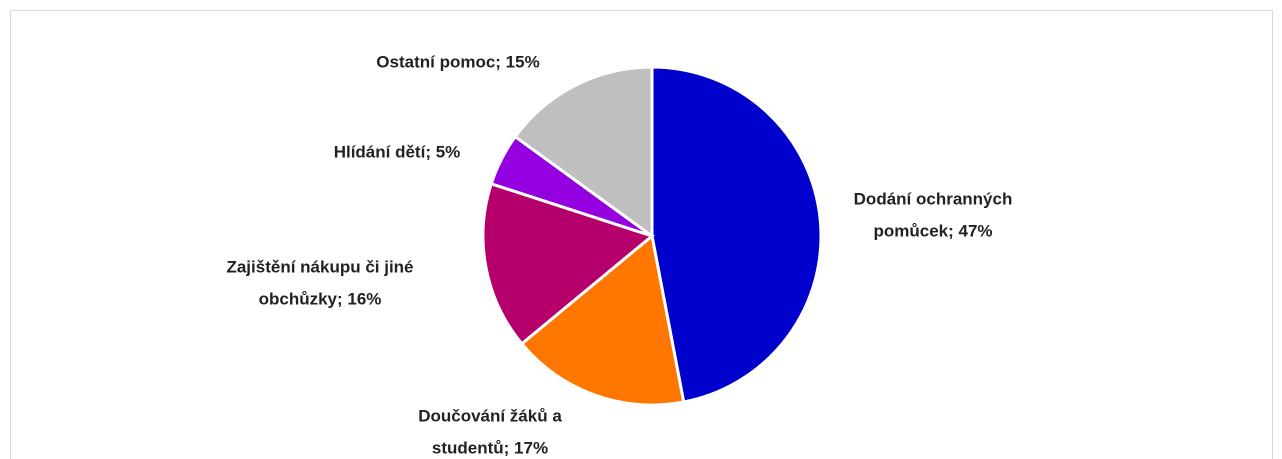  What do you see at coordinates (932, 230) in the screenshot?
I see `data-label: pomůcek; 47%` at bounding box center [932, 230].